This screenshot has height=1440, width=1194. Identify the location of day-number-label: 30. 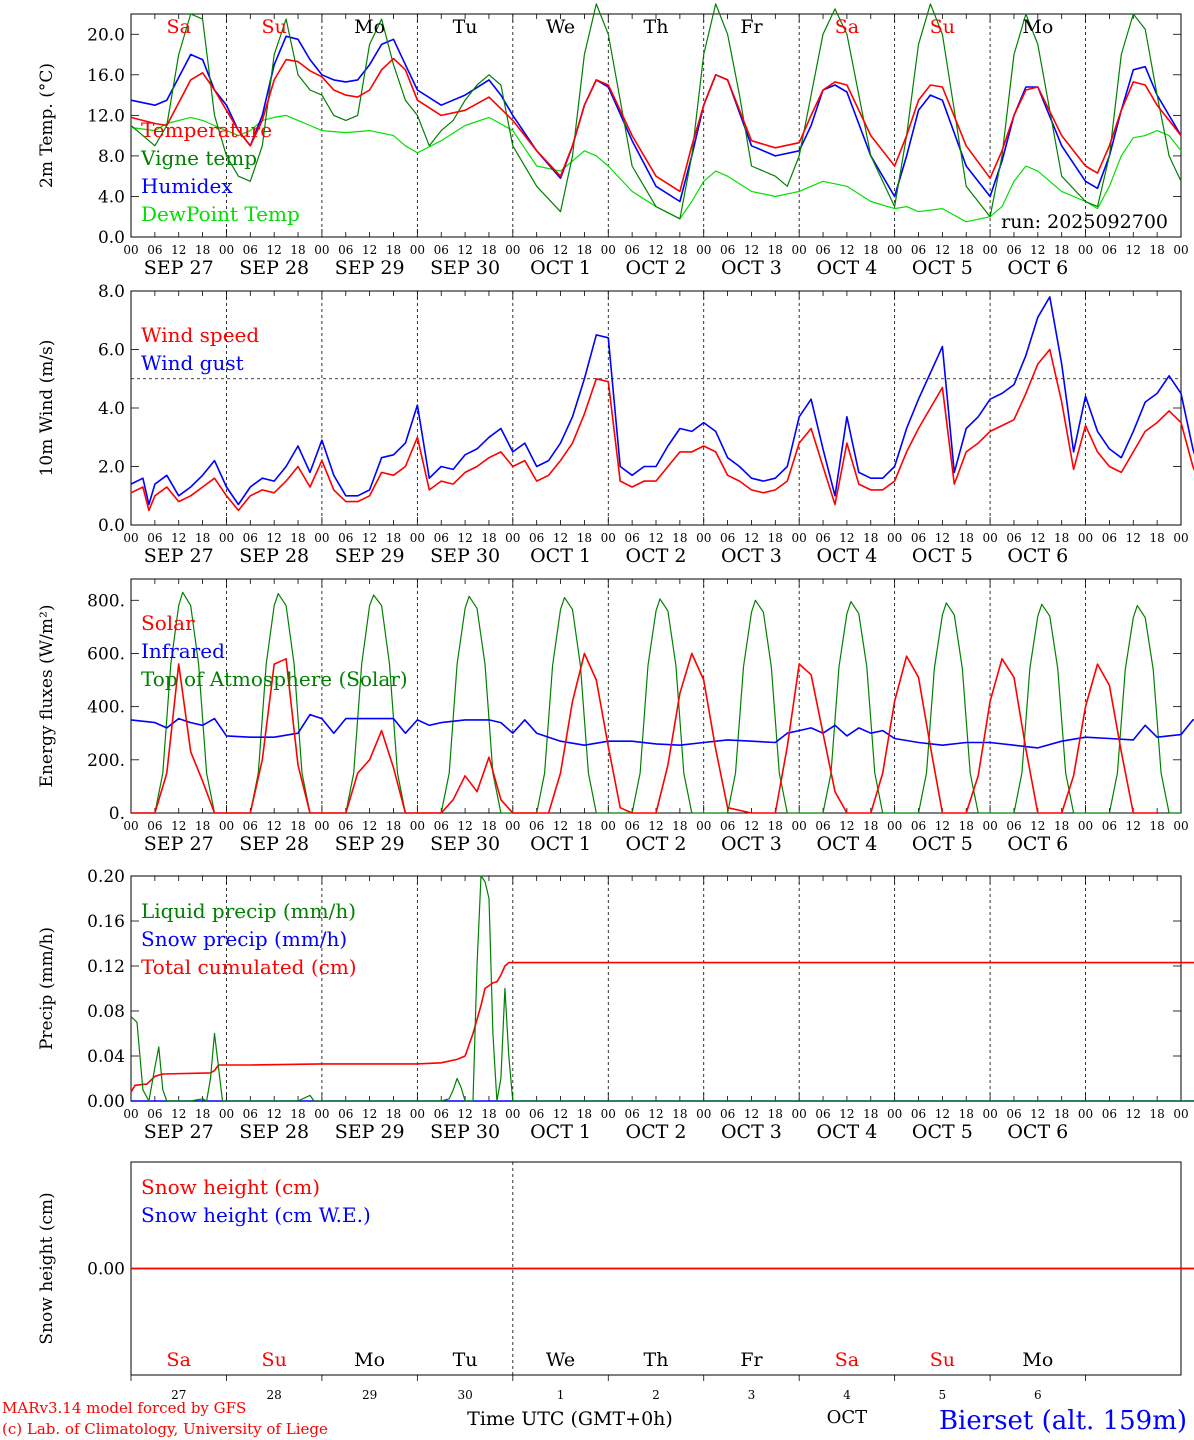
(464, 1395).